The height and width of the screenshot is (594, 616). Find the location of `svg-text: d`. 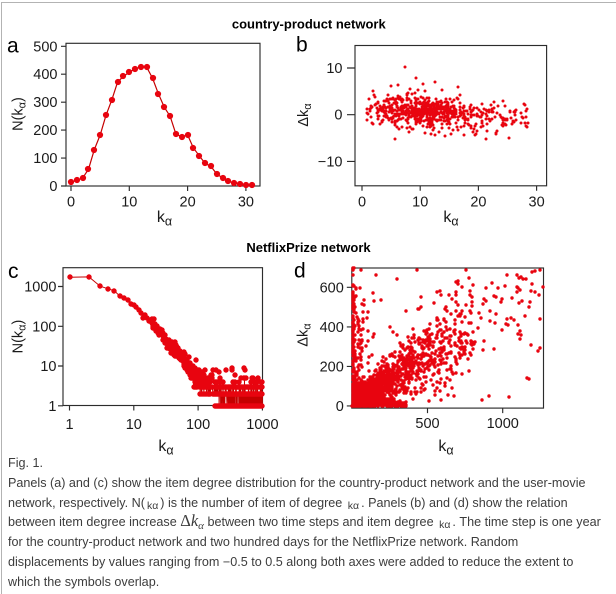

svg-text: d is located at coordinates (300, 271).